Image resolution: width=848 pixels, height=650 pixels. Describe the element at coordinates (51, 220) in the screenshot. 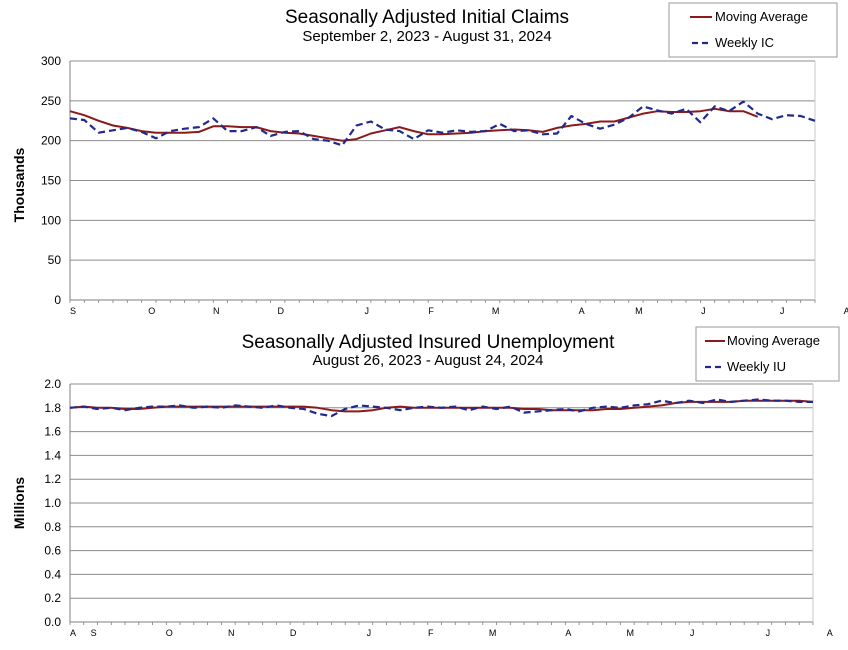

I see `y-tick-label: 100` at that location.